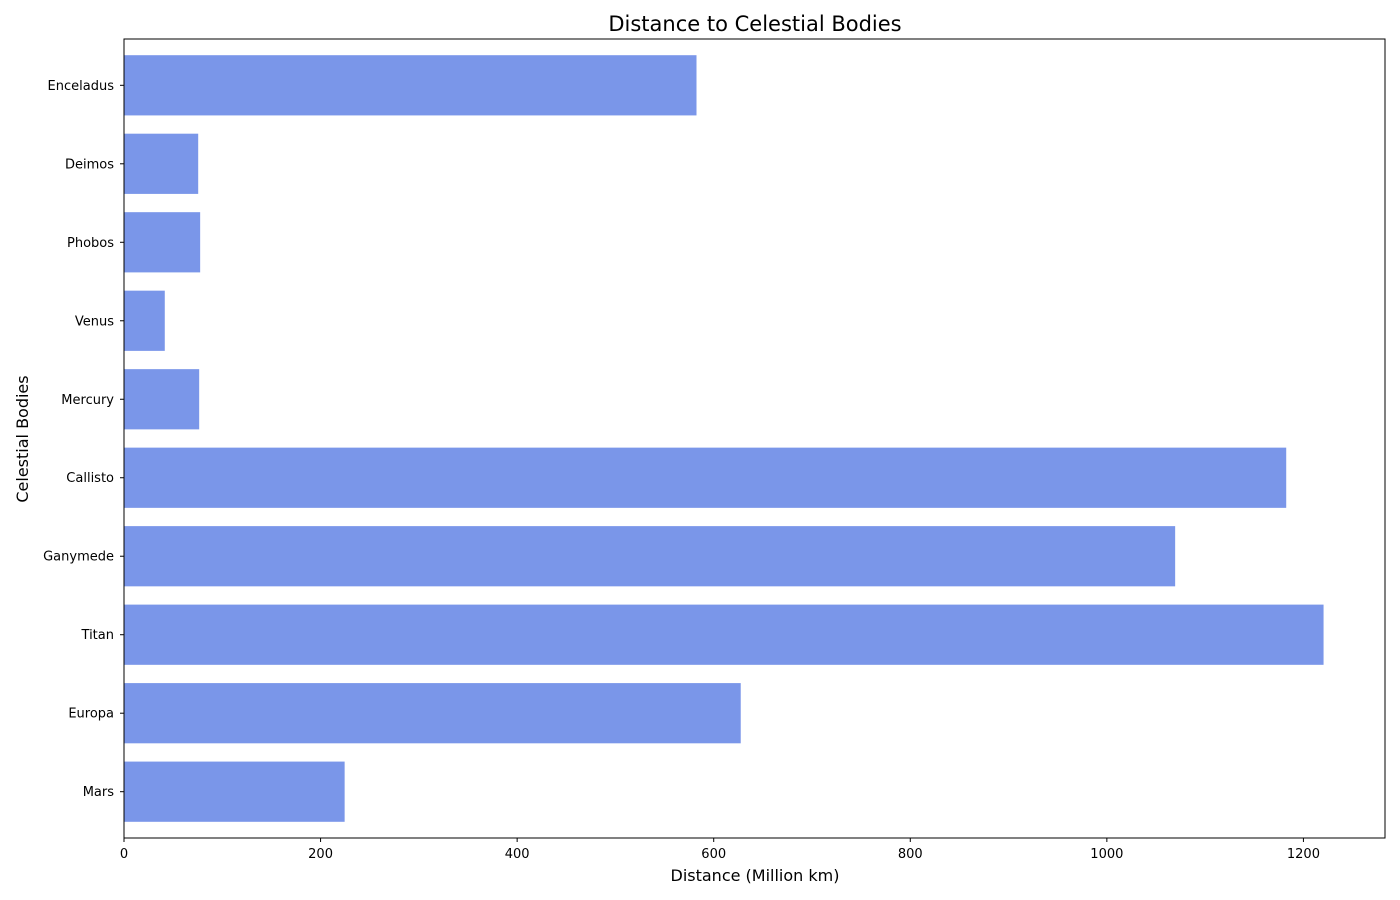 The image size is (1400, 900). What do you see at coordinates (755, 875) in the screenshot?
I see `x-axis-label: Distance (Million km)` at bounding box center [755, 875].